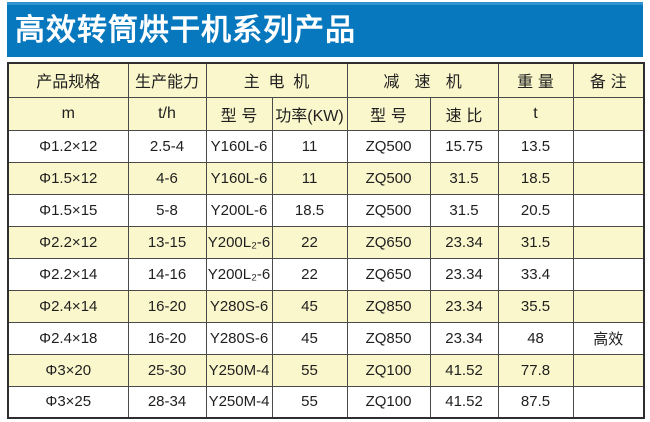 The image size is (650, 422). I want to click on unit-weight: t, so click(535, 113).